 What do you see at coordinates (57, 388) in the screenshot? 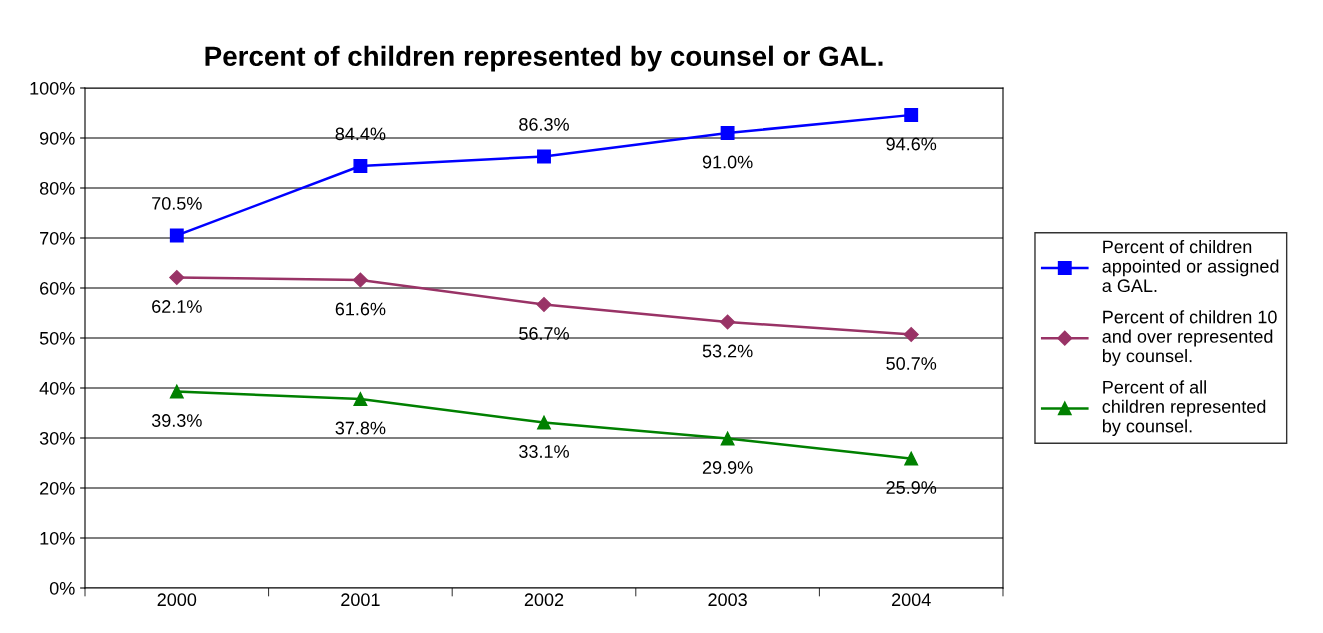
I see `y-tick-label: 40%` at bounding box center [57, 388].